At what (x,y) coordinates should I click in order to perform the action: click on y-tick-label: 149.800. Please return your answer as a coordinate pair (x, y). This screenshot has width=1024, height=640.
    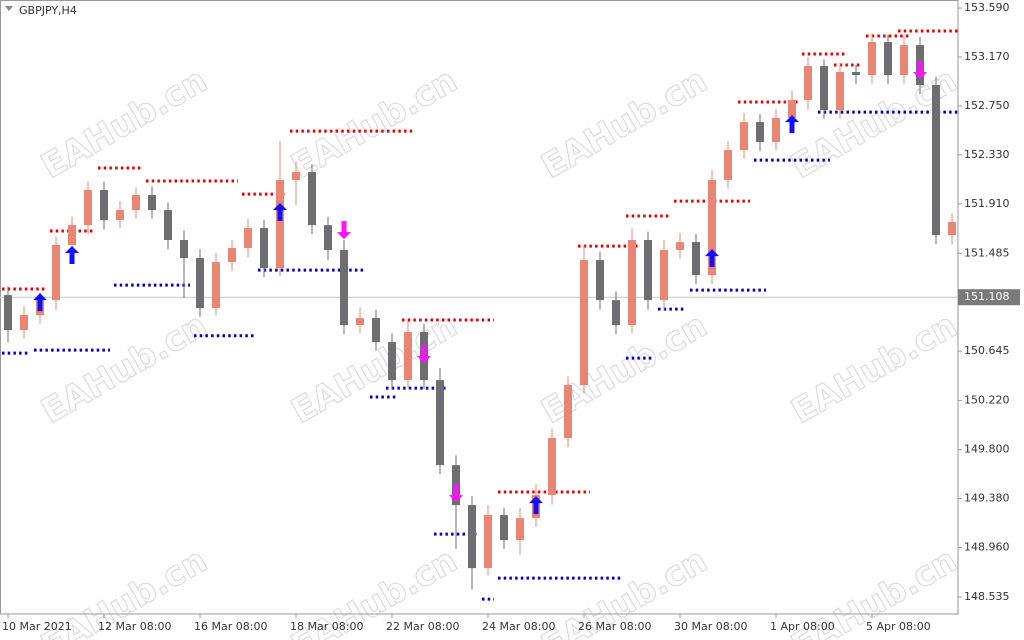
    Looking at the image, I should click on (987, 449).